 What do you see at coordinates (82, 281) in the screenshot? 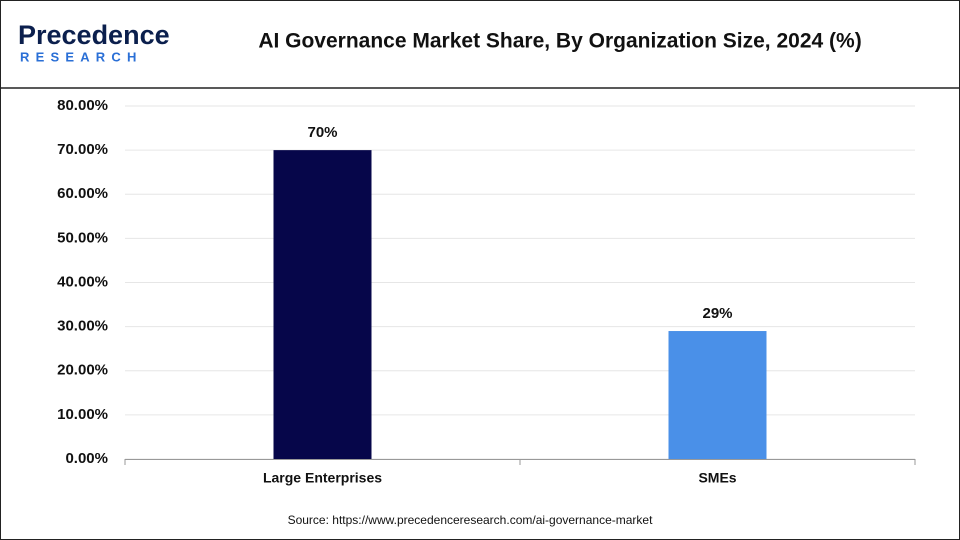
I see `y-tick-label: 40.00%` at bounding box center [82, 281].